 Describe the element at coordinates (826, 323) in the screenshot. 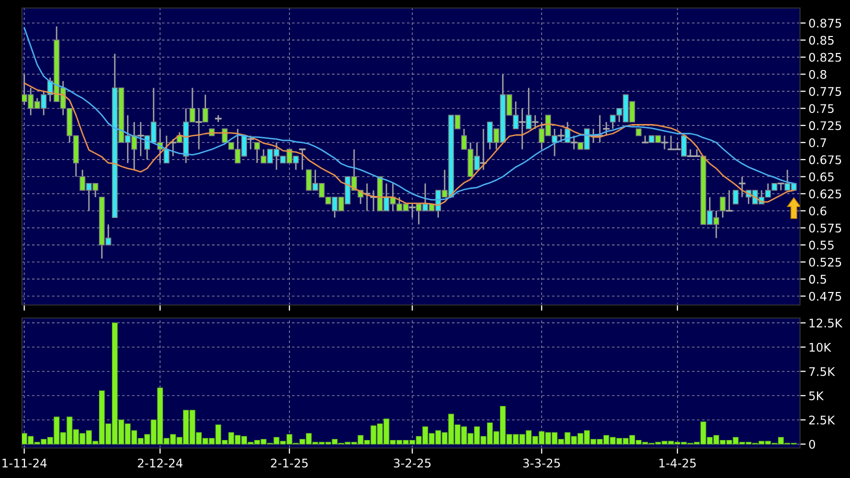

I see `y-tick-label: 12.5K` at that location.